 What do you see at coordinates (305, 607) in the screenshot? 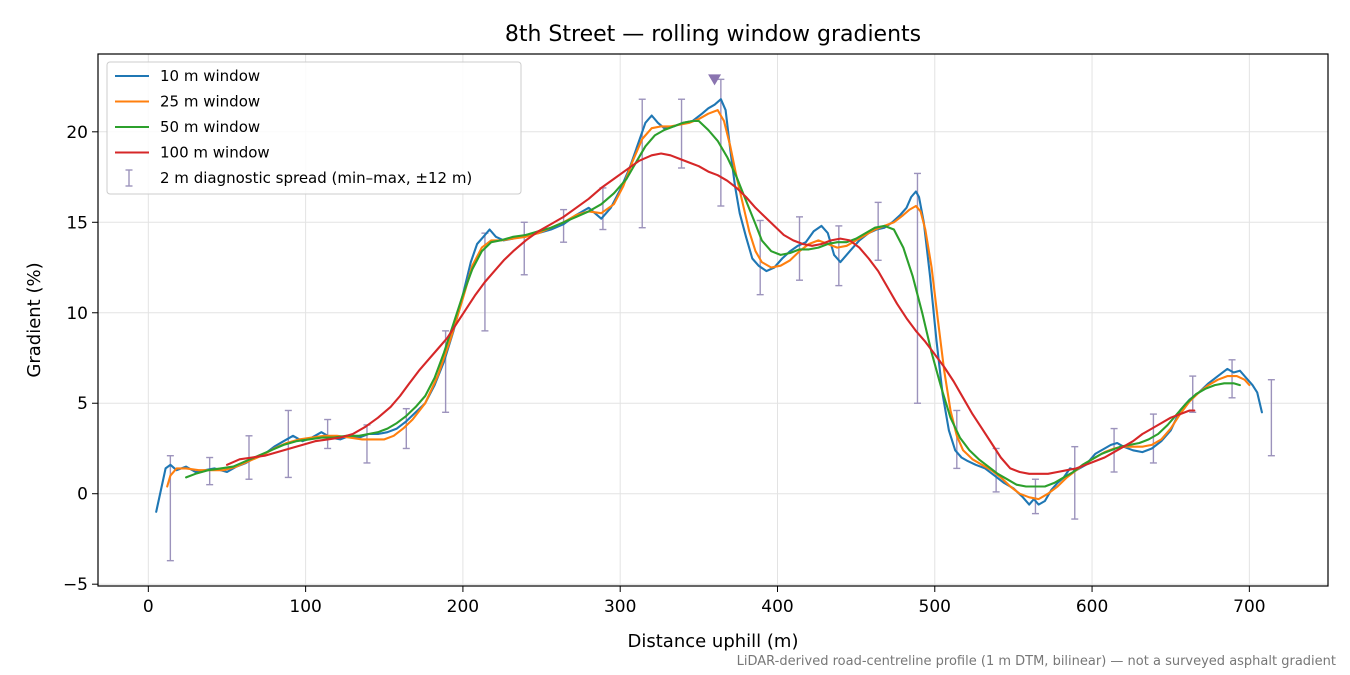
I see `x-tick-label: 100` at bounding box center [305, 607].